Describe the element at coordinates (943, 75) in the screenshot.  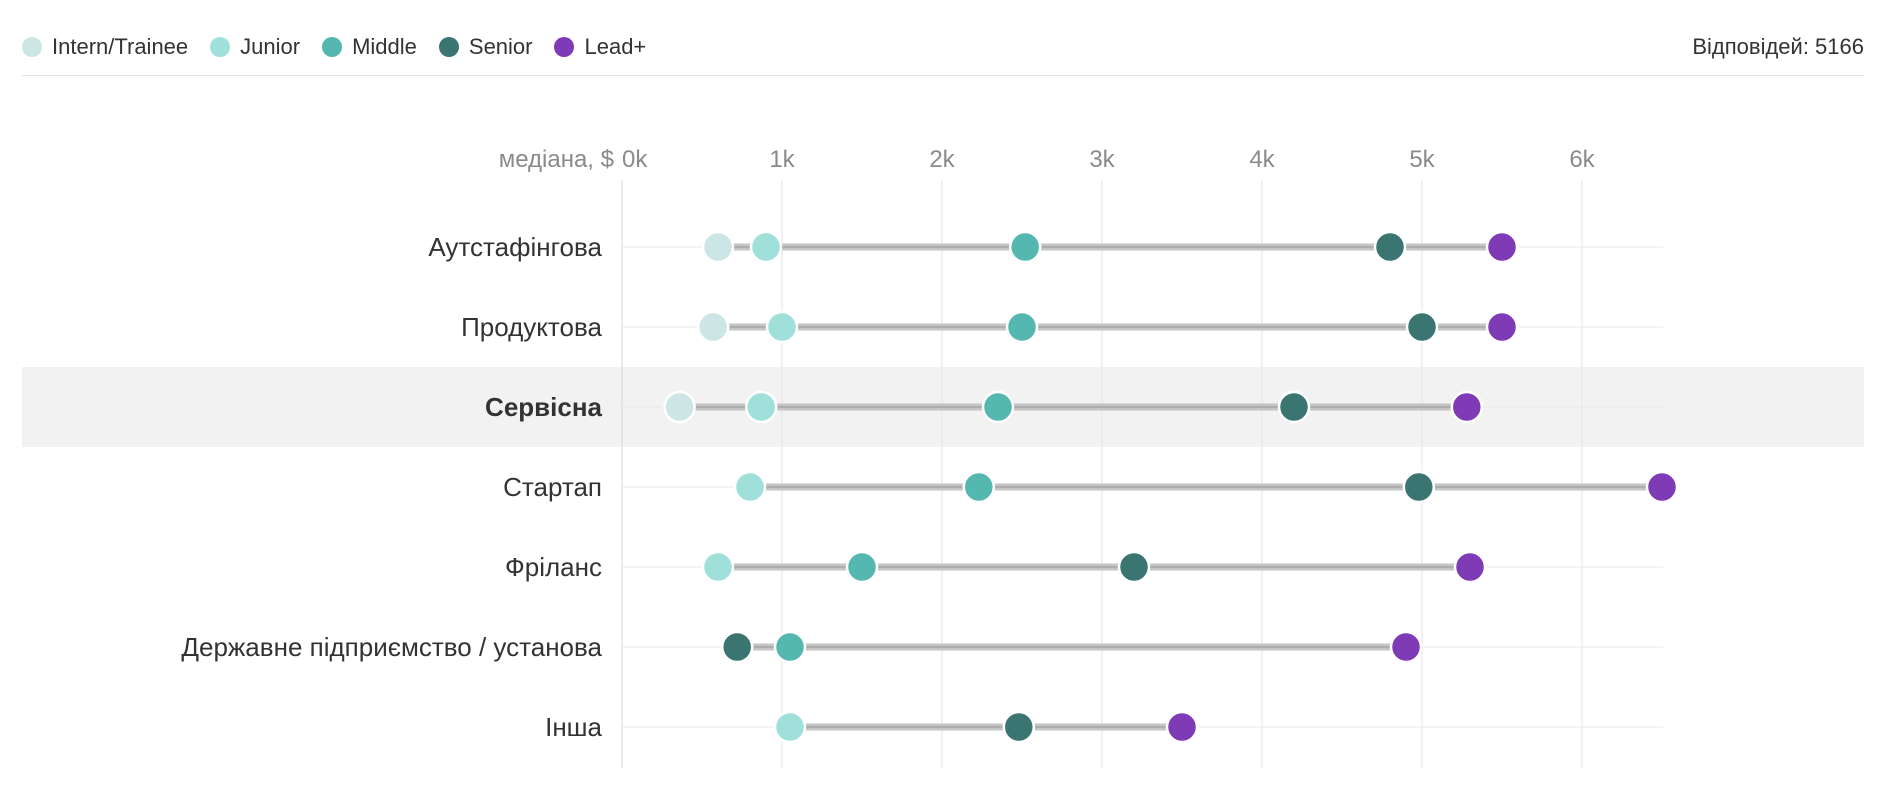
I see `divider` at that location.